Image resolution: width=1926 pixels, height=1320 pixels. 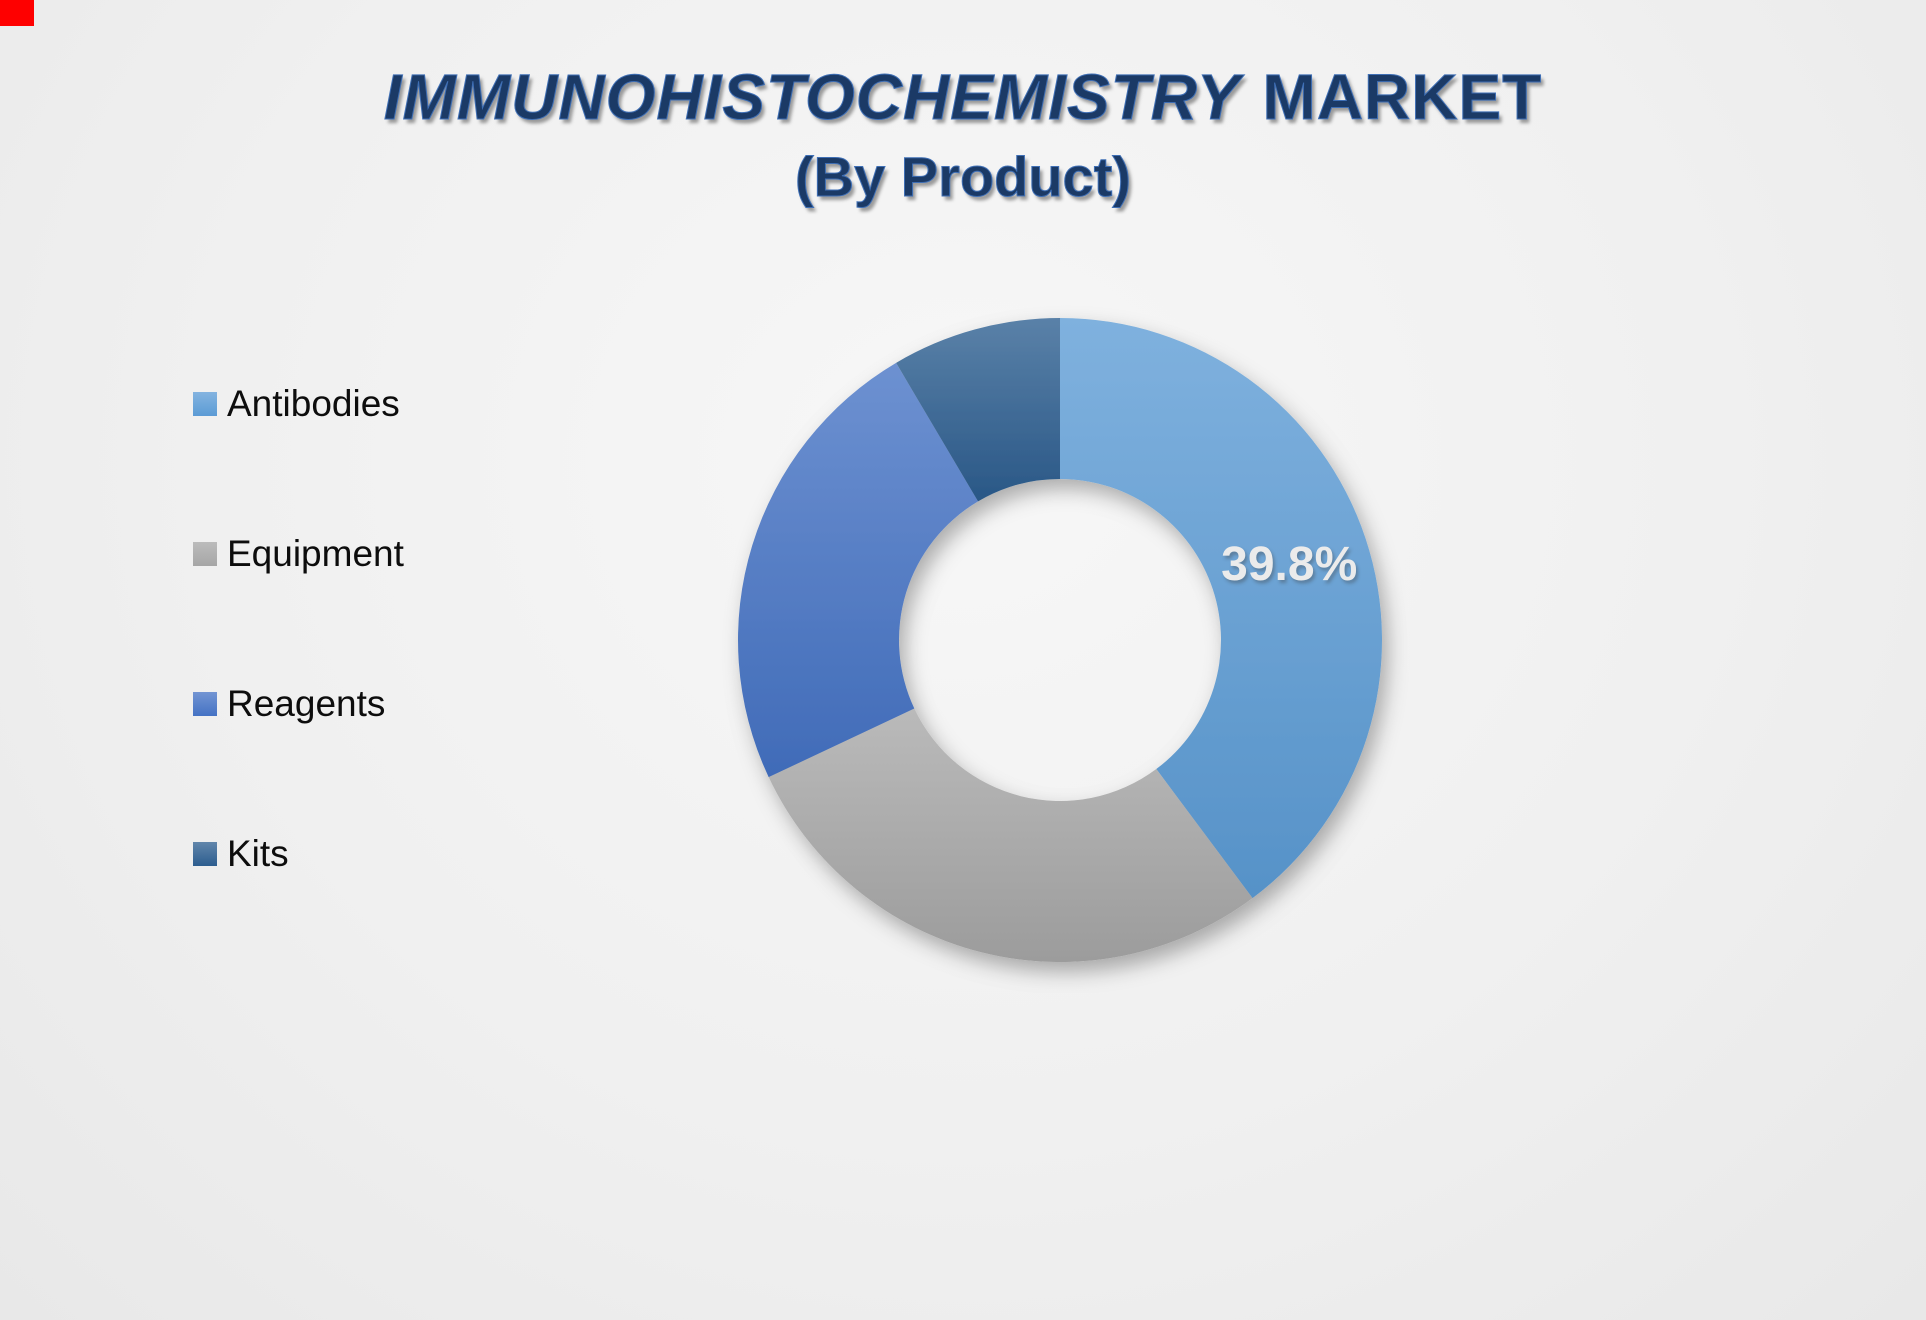 What do you see at coordinates (258, 853) in the screenshot?
I see `legend-label: Kits` at bounding box center [258, 853].